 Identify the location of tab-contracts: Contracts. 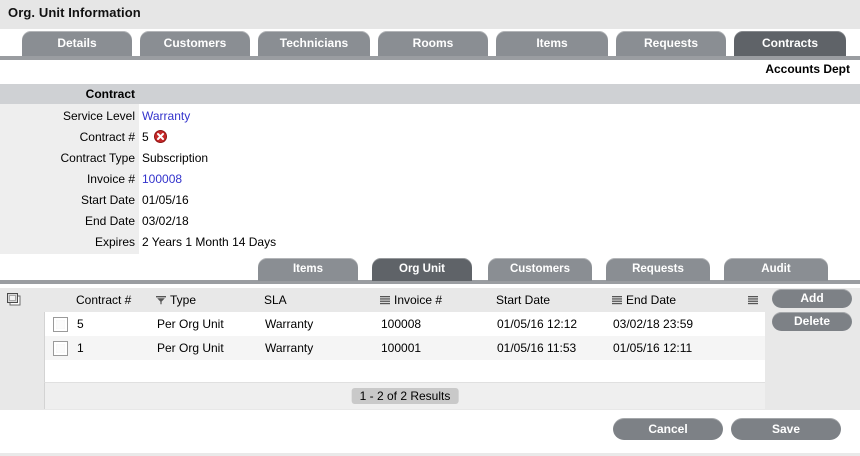
(790, 43).